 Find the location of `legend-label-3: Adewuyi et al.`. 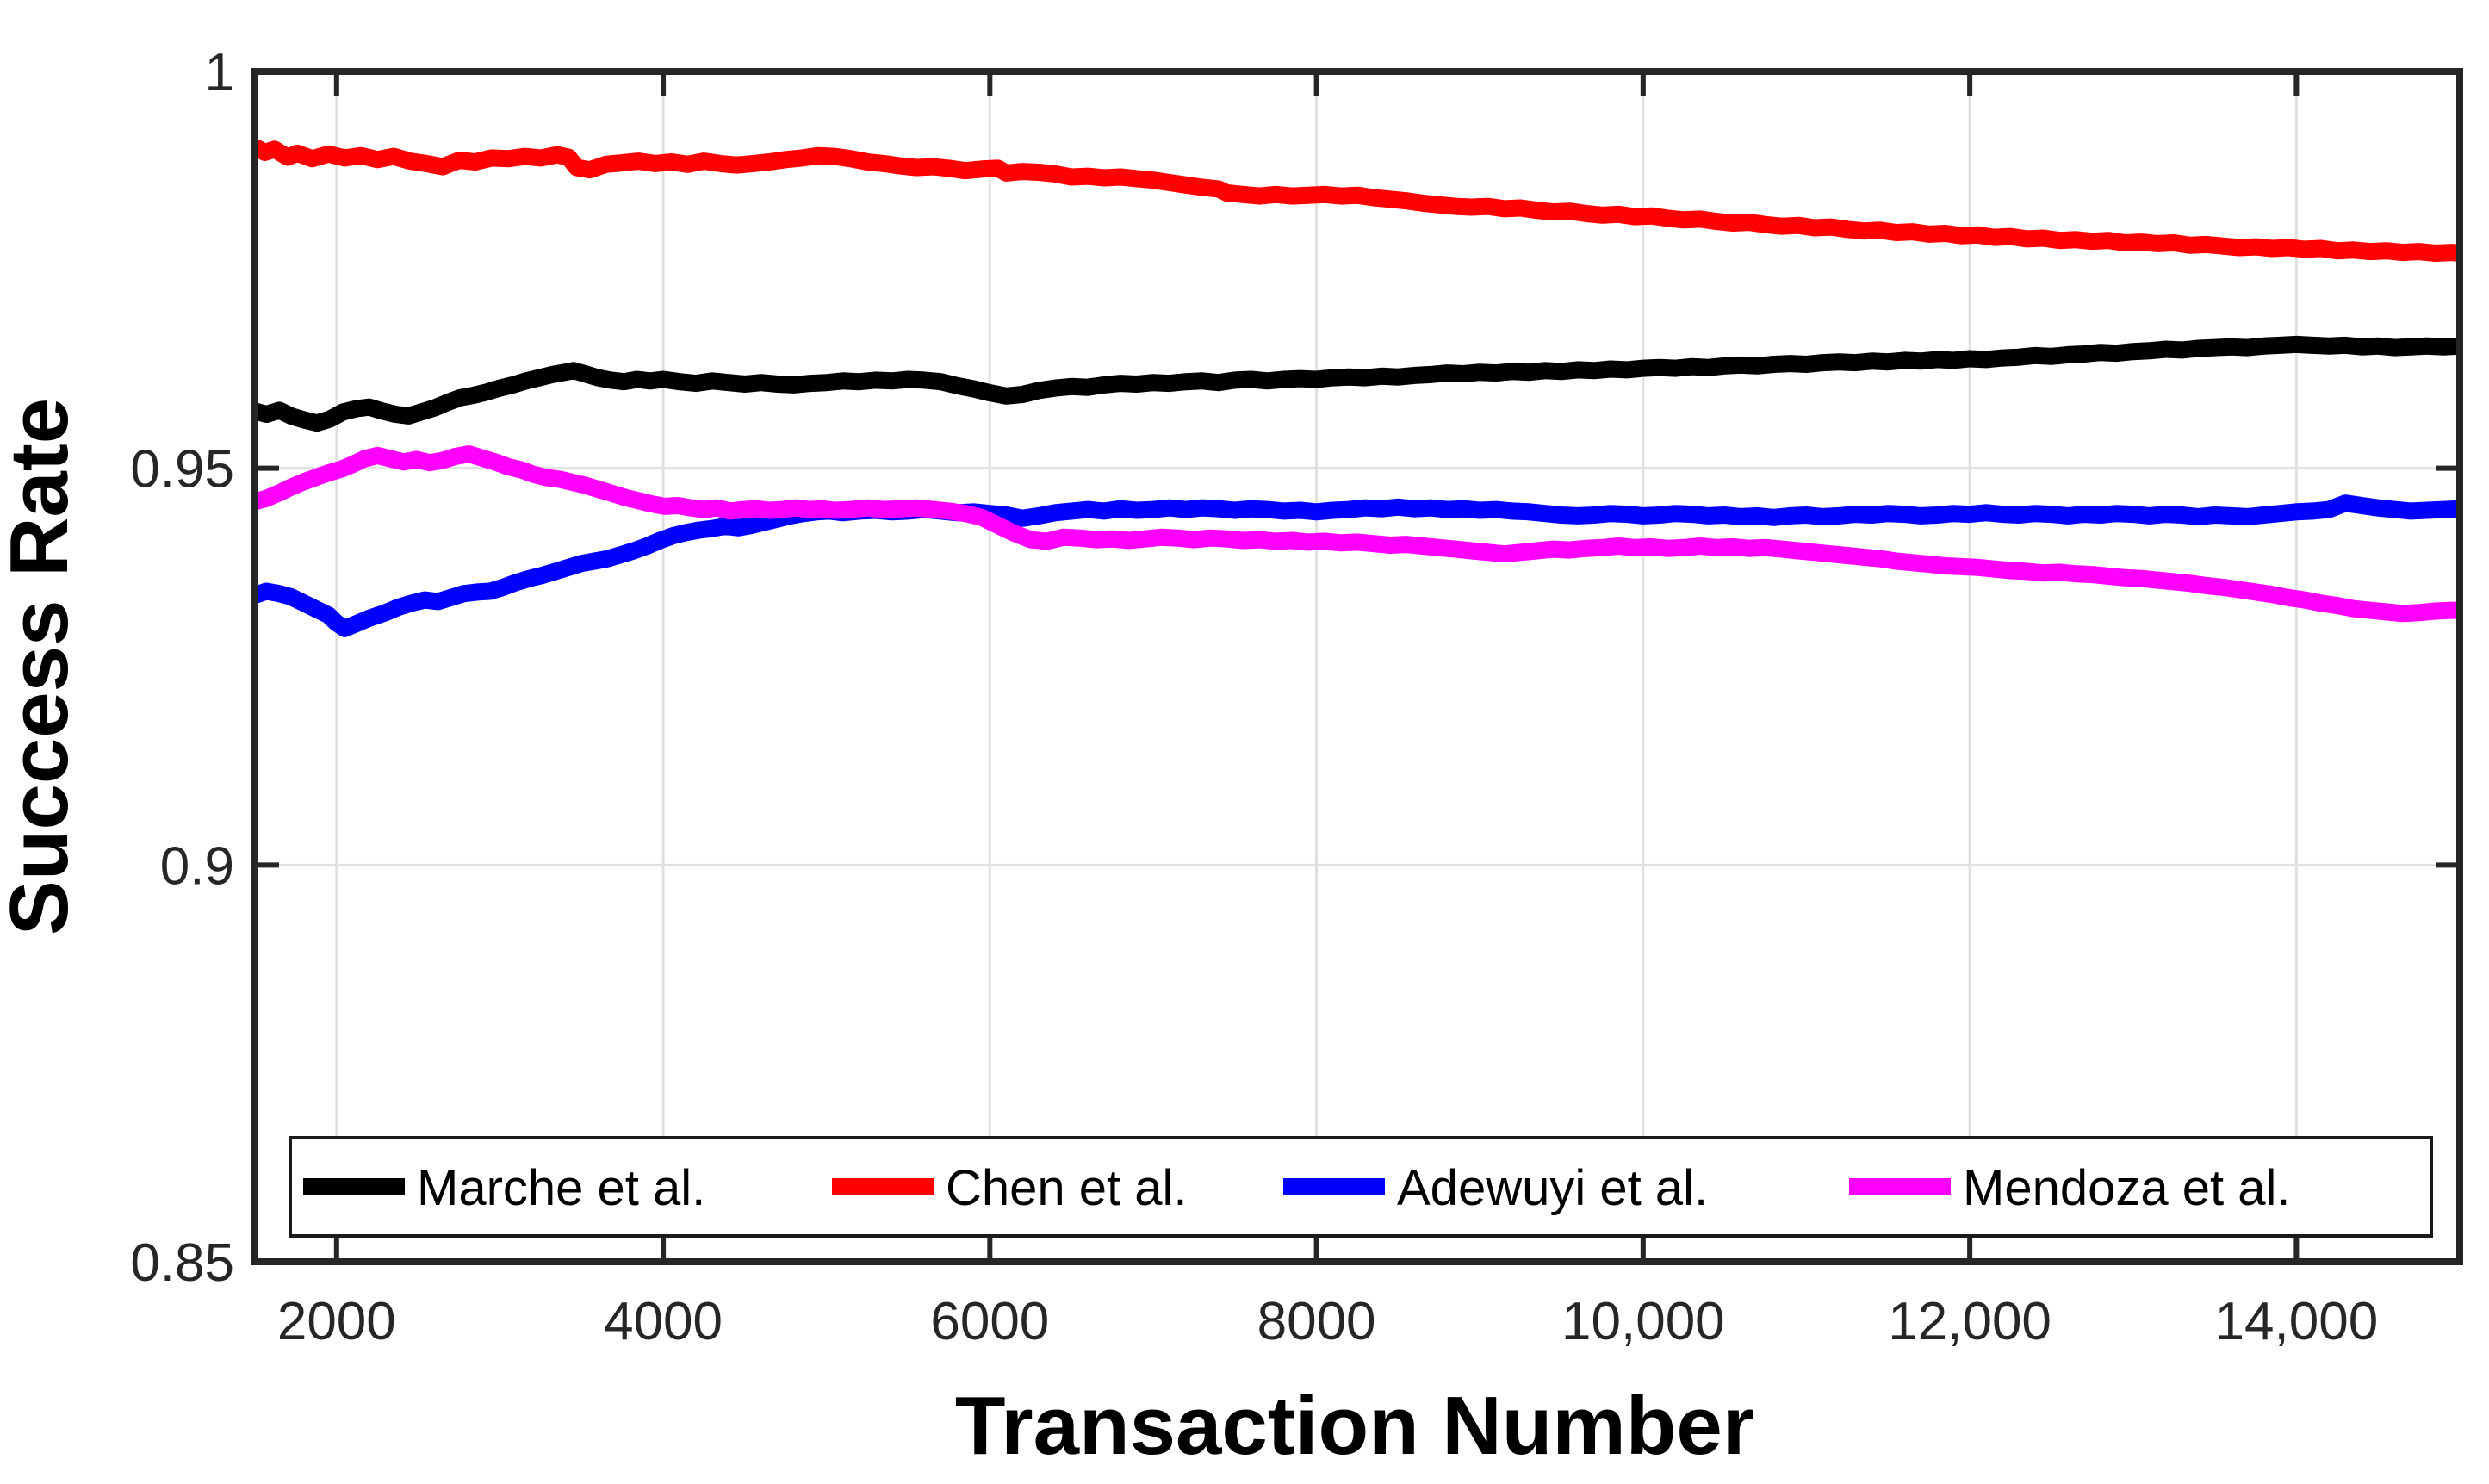

legend-label-3: Adewuyi et al. is located at coordinates (1552, 1188).